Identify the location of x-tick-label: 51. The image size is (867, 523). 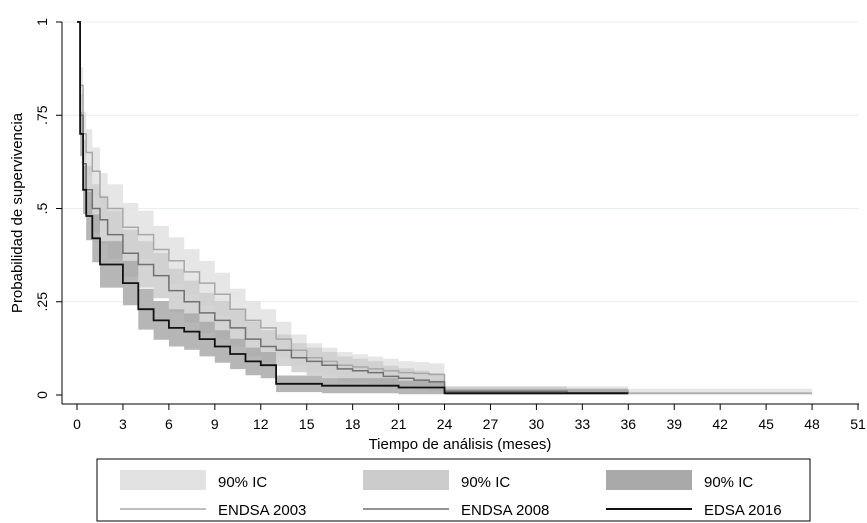
(858, 424).